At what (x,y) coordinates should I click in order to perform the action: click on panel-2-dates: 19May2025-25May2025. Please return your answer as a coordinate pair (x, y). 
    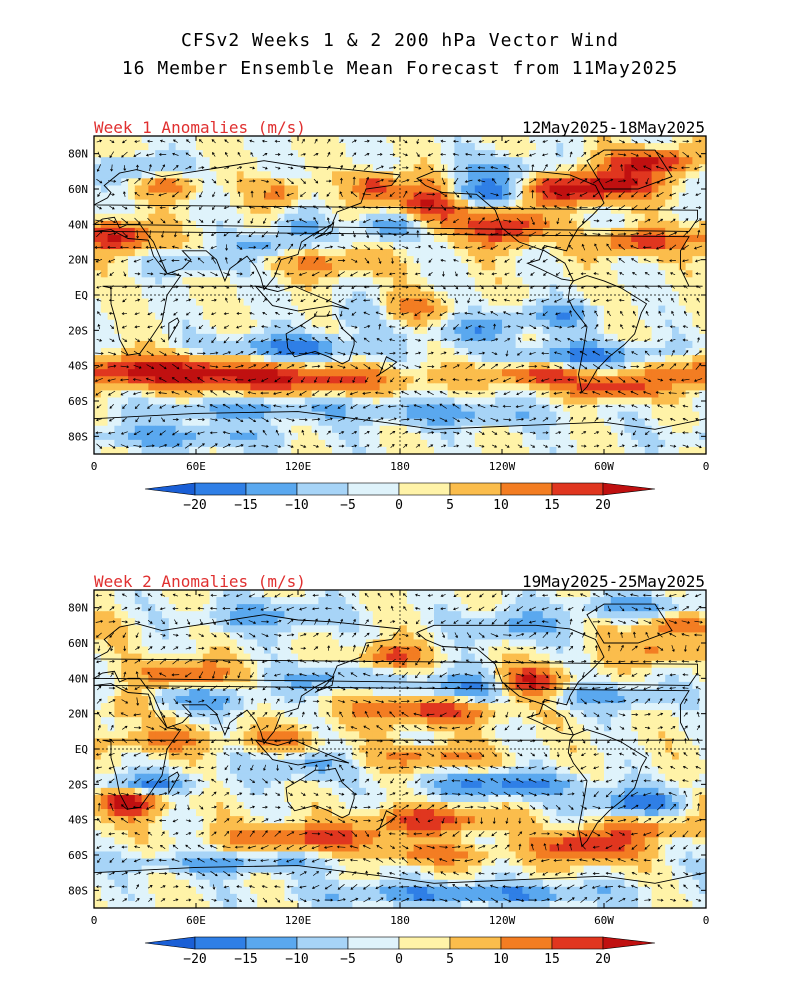
    Looking at the image, I should click on (613, 581).